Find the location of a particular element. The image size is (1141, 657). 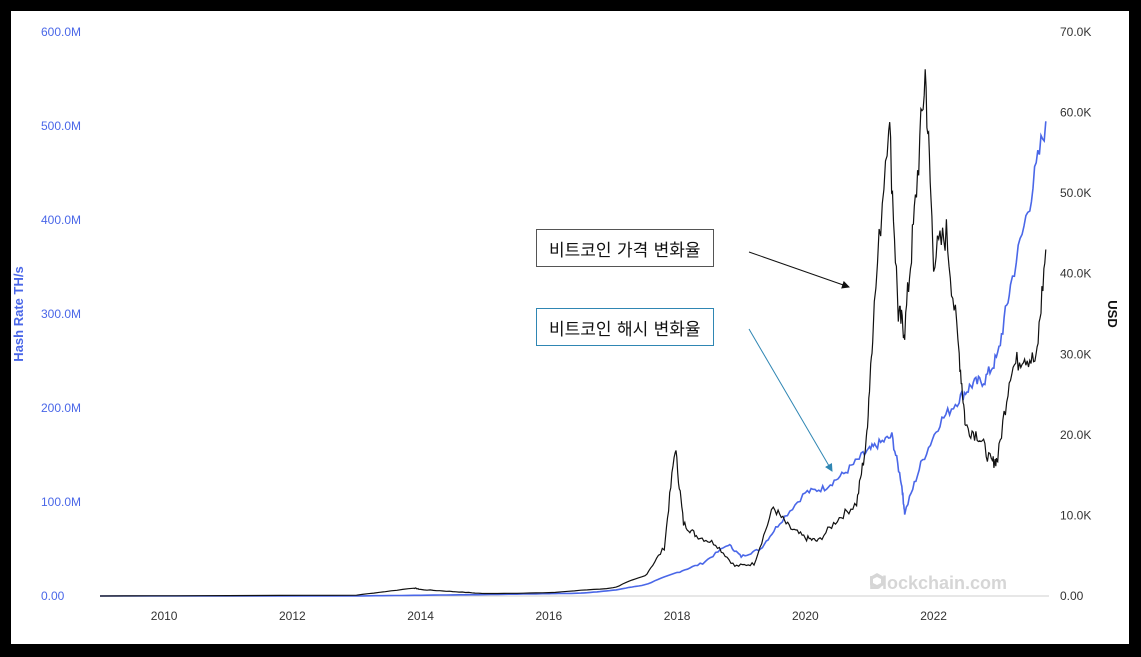

right-tick-label: 70.0K is located at coordinates (1075, 32).